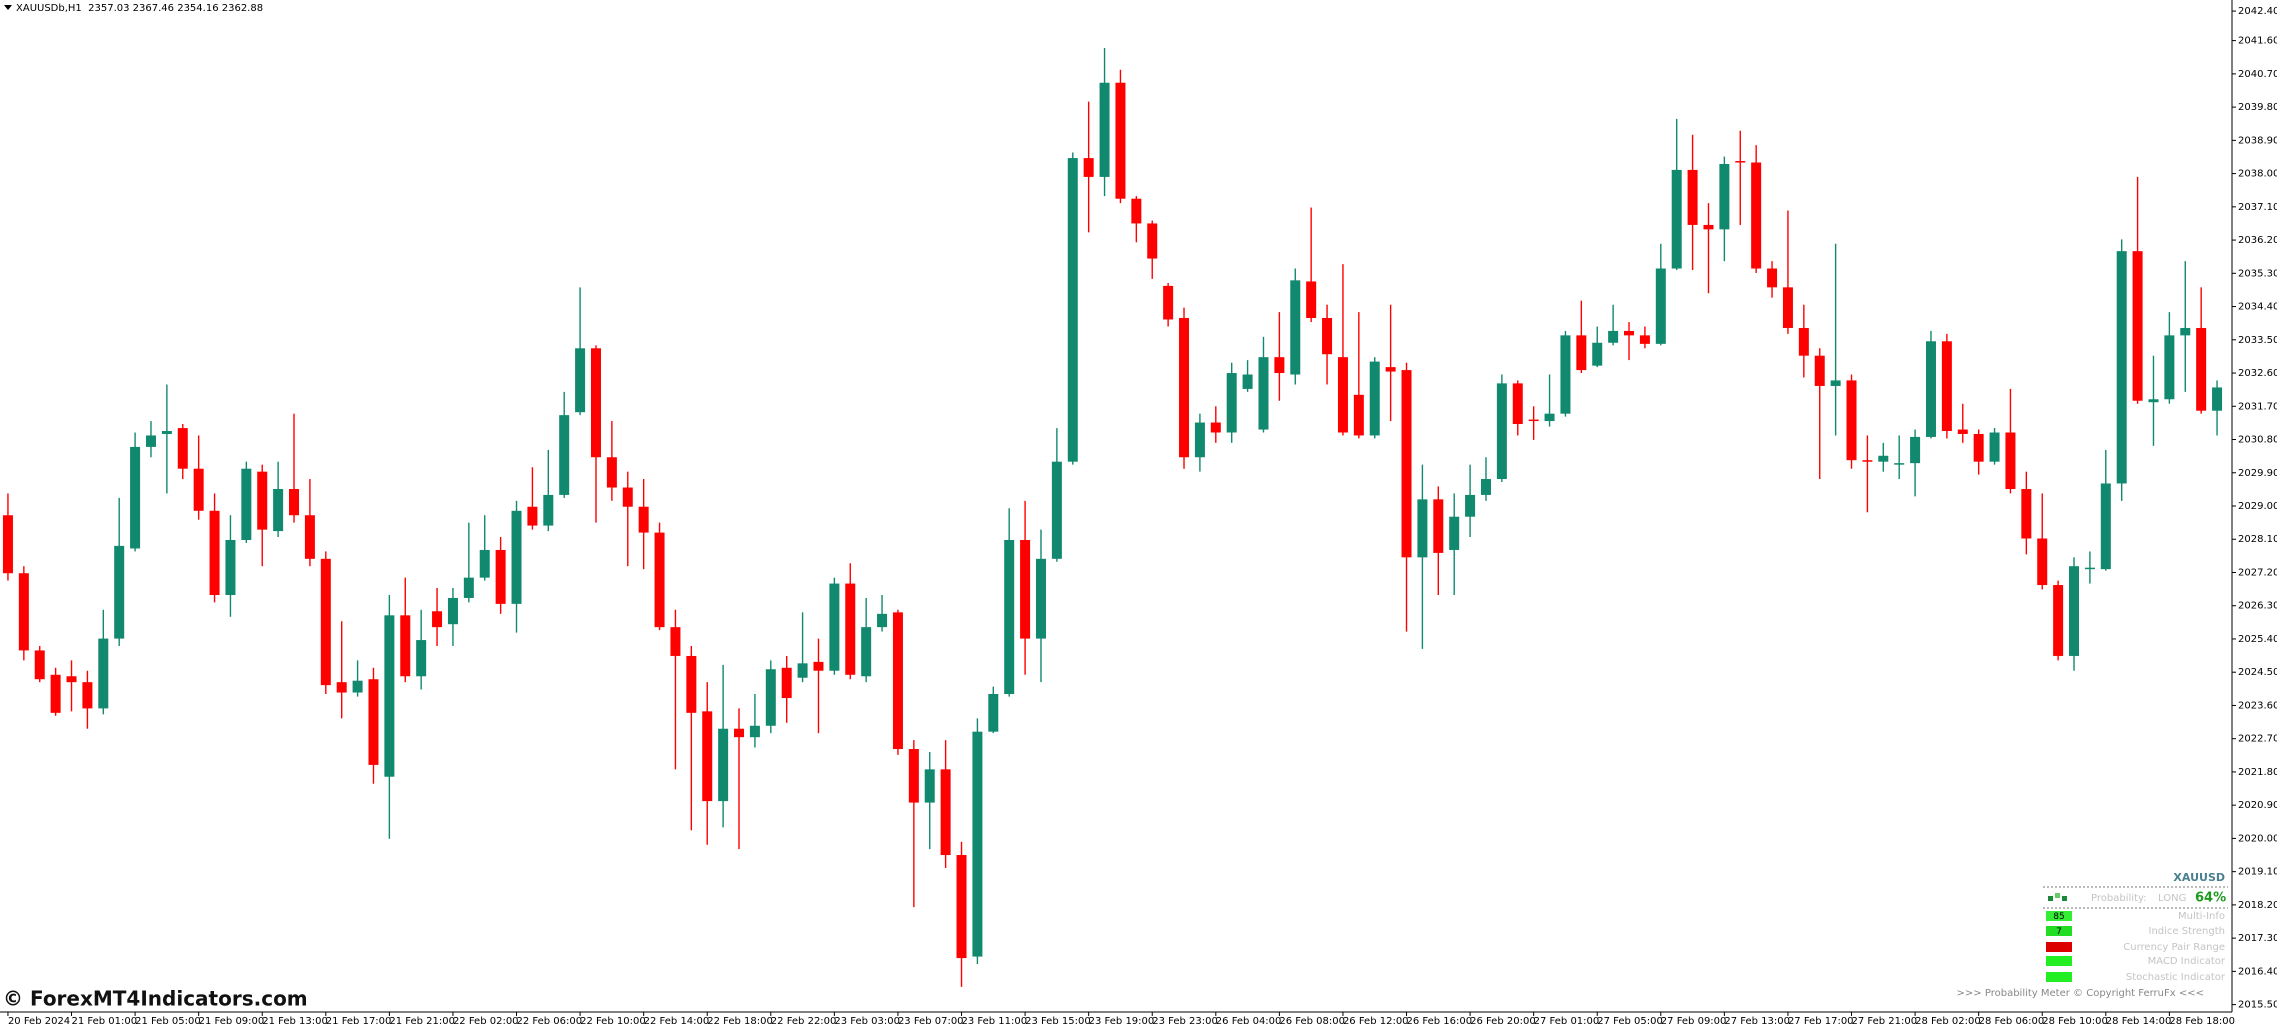 This screenshot has width=2277, height=1027. Describe the element at coordinates (2187, 931) in the screenshot. I see `indicator-label: Indice Strength` at that location.